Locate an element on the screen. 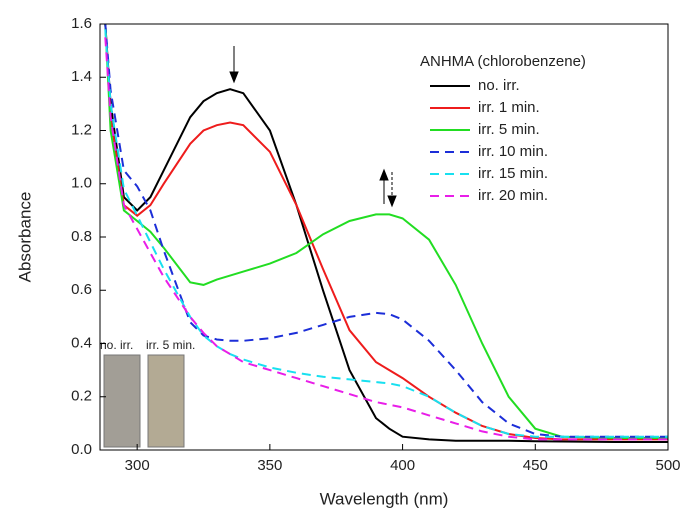 This screenshot has width=688, height=516. inset-label: irr. 5 min. is located at coordinates (170, 345).